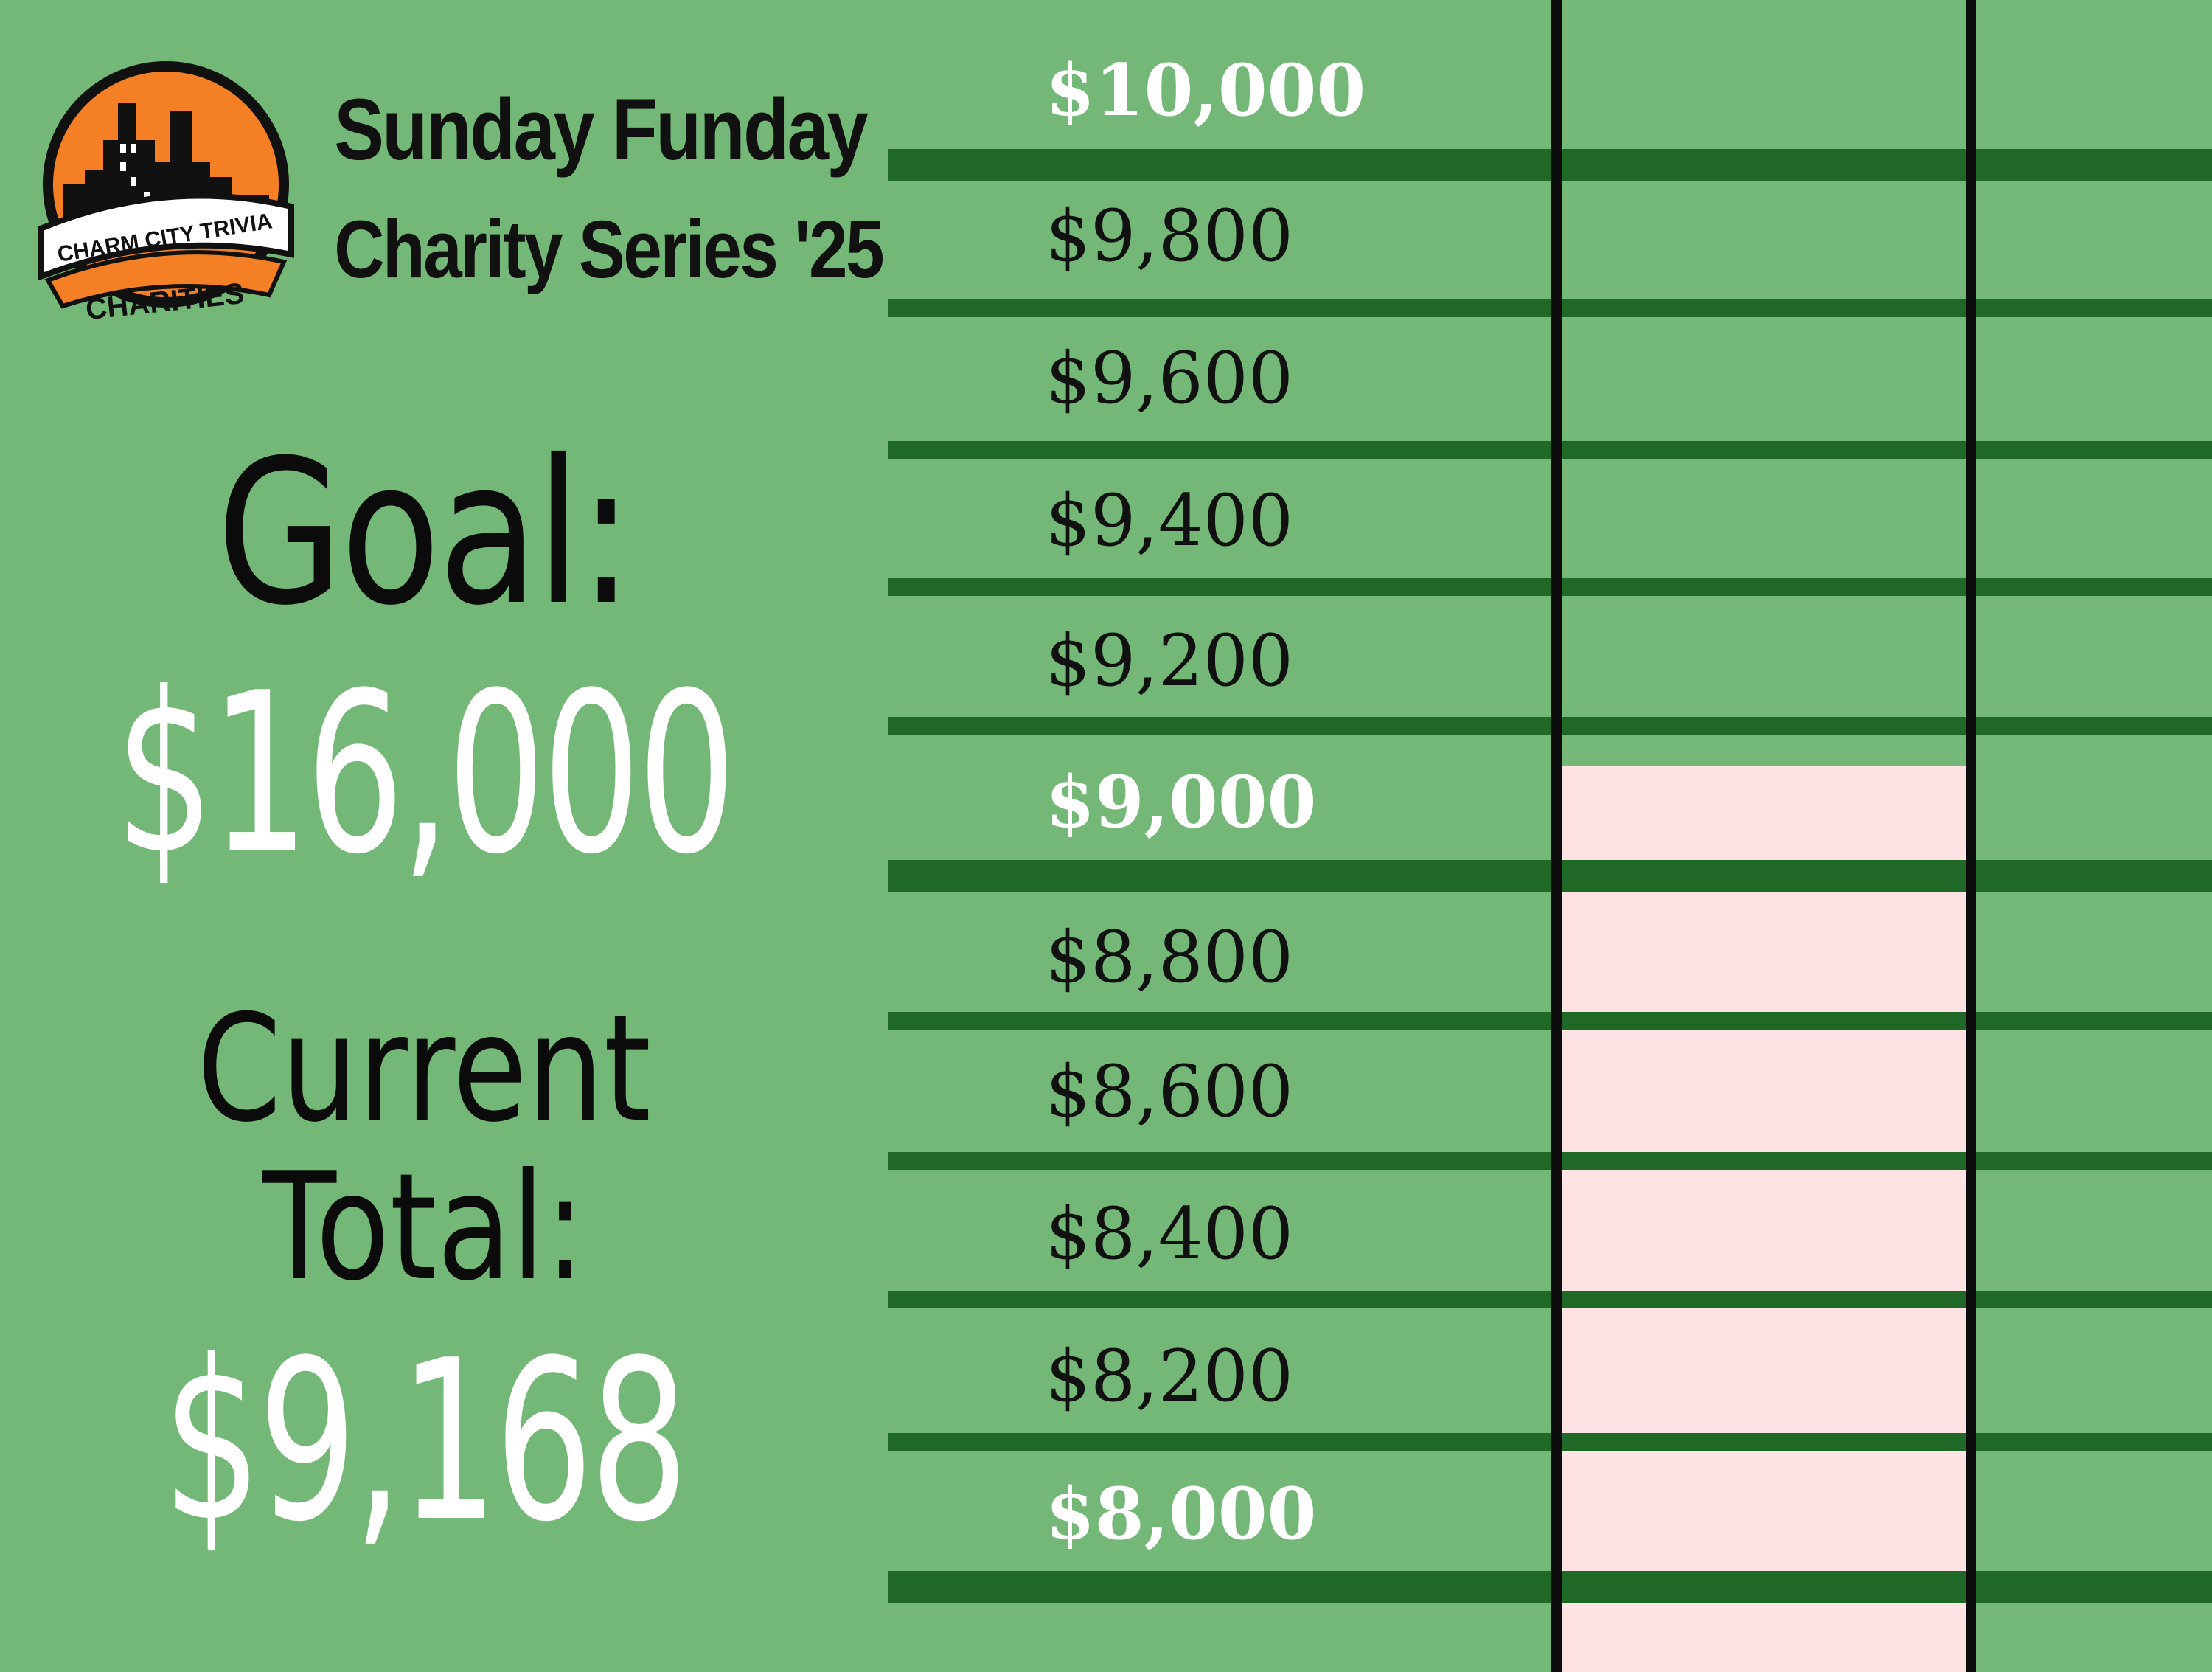  What do you see at coordinates (424, 1228) in the screenshot?
I see `current-label-line-2: Total:` at bounding box center [424, 1228].